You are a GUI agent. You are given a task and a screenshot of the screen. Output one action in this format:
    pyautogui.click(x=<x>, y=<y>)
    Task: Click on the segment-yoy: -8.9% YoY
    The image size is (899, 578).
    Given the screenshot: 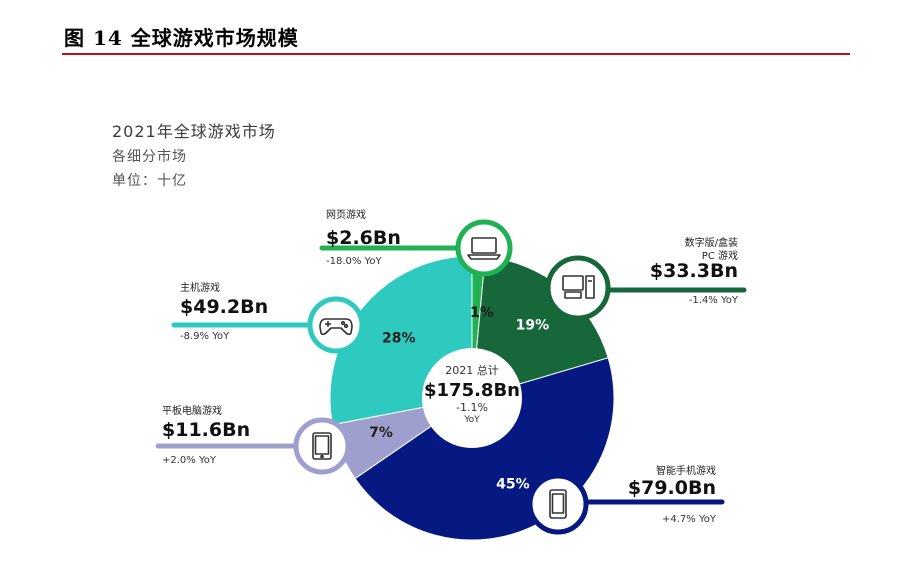 What is the action you would take?
    pyautogui.click(x=205, y=336)
    